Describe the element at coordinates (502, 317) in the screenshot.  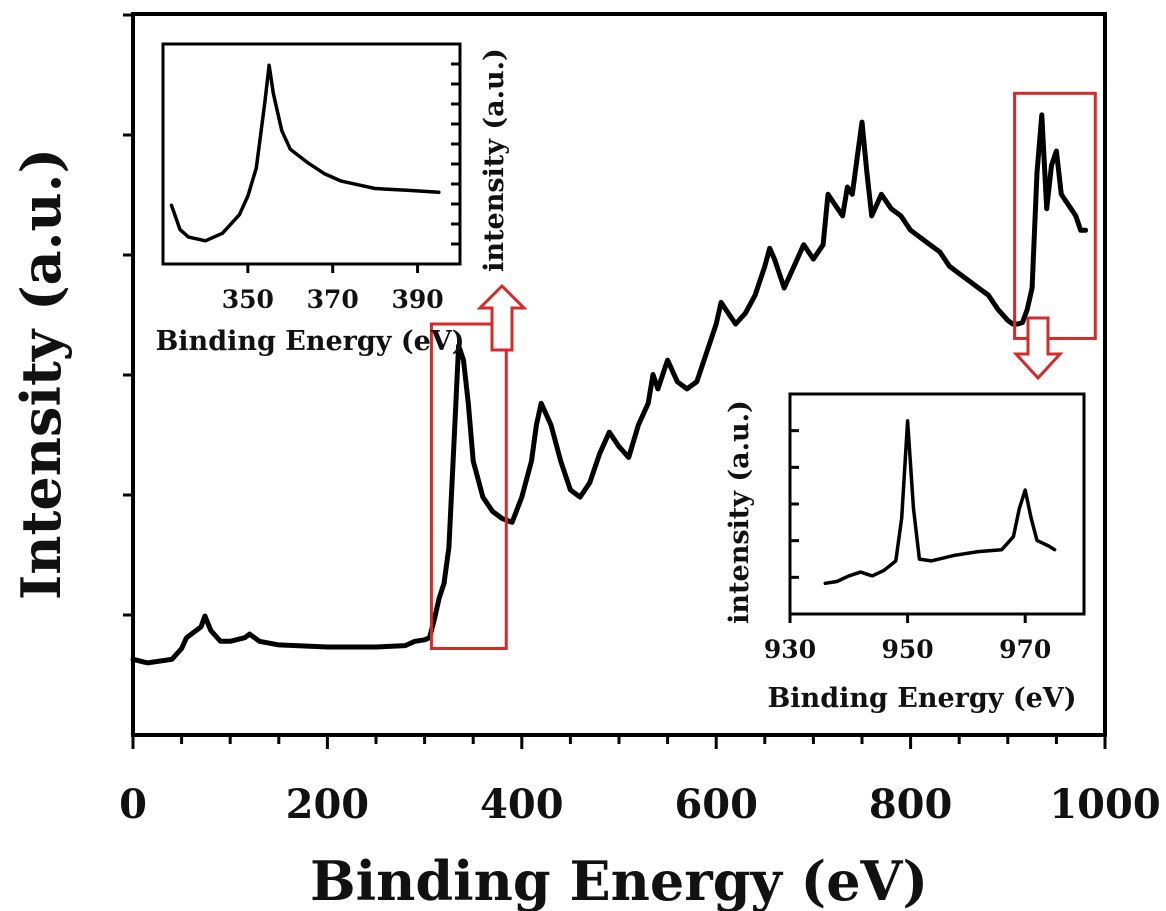
I see `up-arrow-icon` at that location.